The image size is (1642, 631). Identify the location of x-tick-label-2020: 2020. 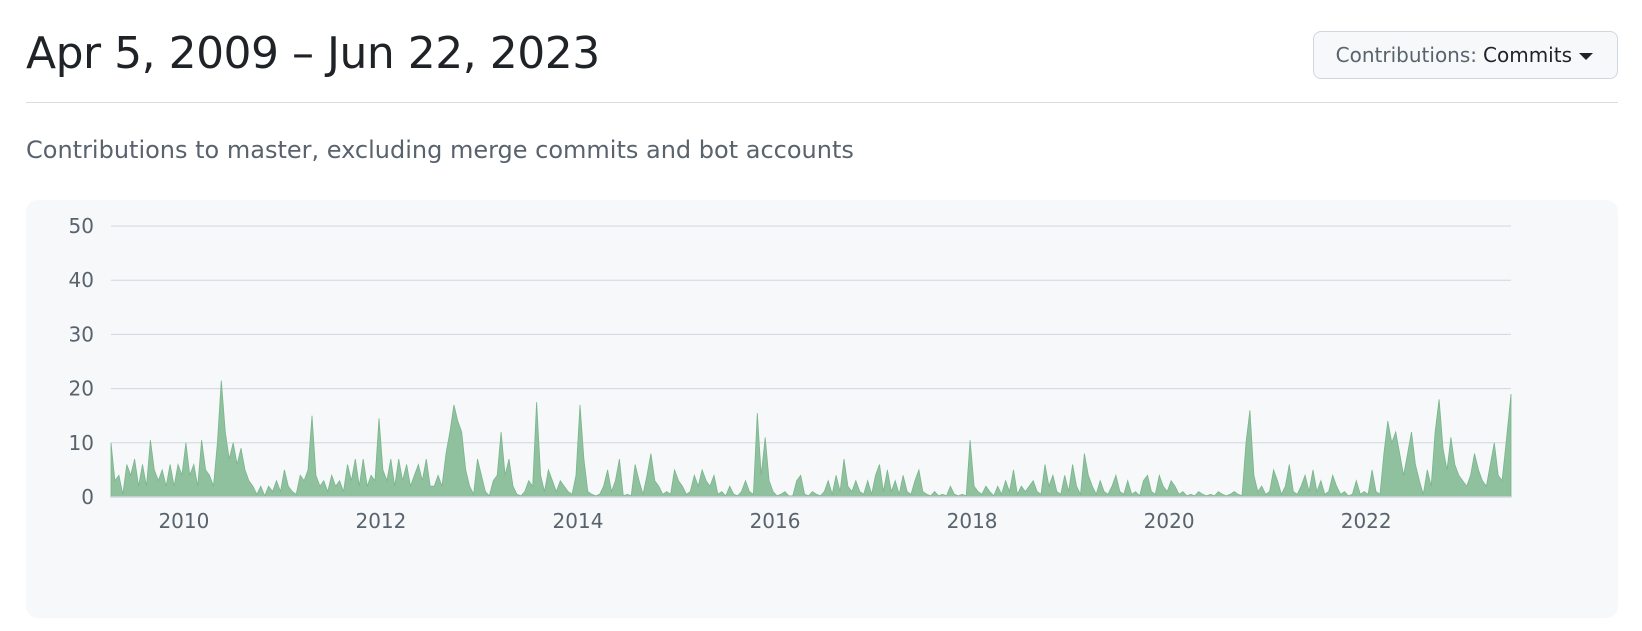
(1169, 521).